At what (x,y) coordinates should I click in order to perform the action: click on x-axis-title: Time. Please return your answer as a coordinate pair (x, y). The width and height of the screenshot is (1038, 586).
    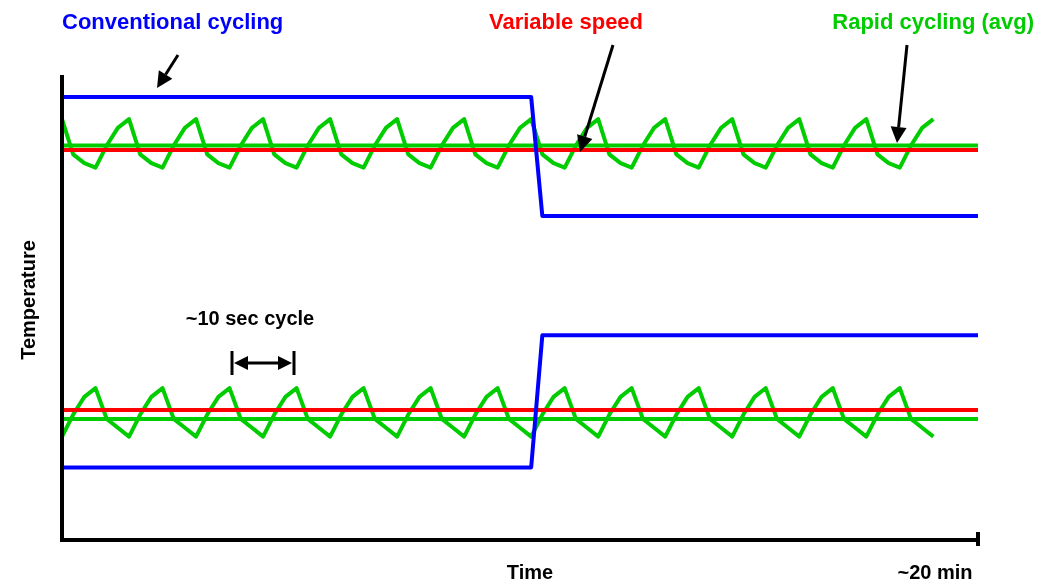
    Looking at the image, I should click on (530, 572).